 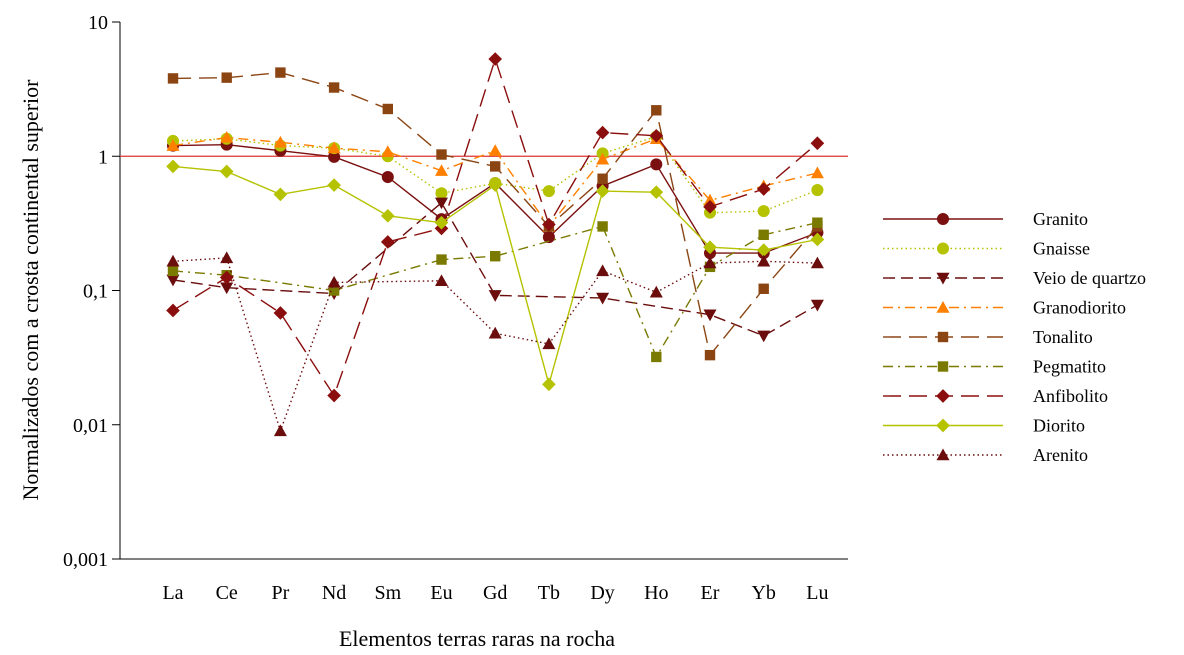 I want to click on x-tick-label: Gd, so click(x=495, y=593).